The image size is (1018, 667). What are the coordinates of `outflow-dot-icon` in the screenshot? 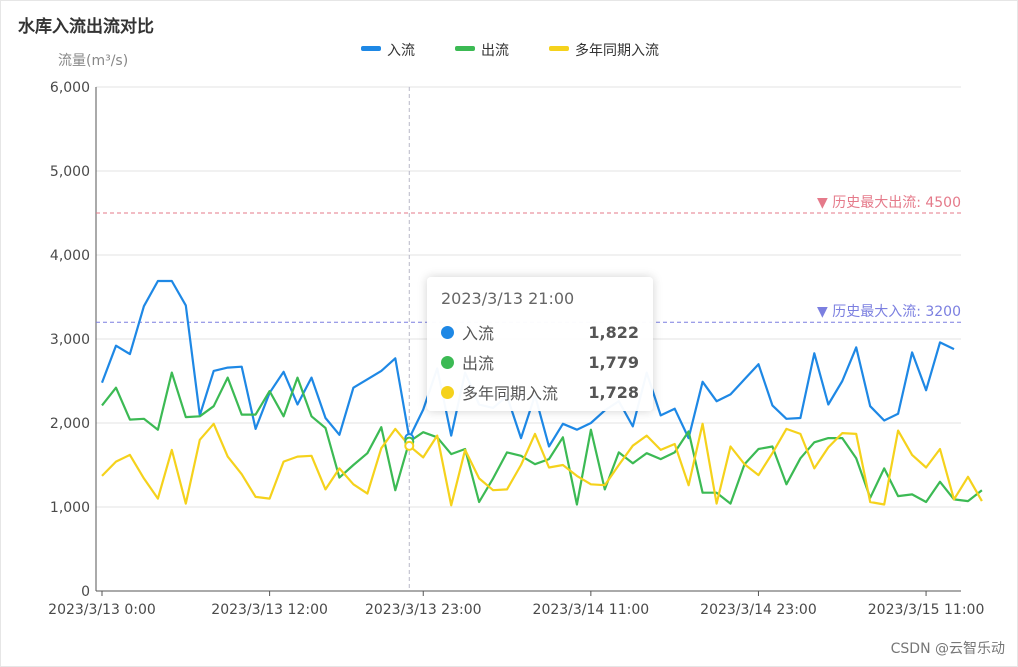 It's located at (447, 362).